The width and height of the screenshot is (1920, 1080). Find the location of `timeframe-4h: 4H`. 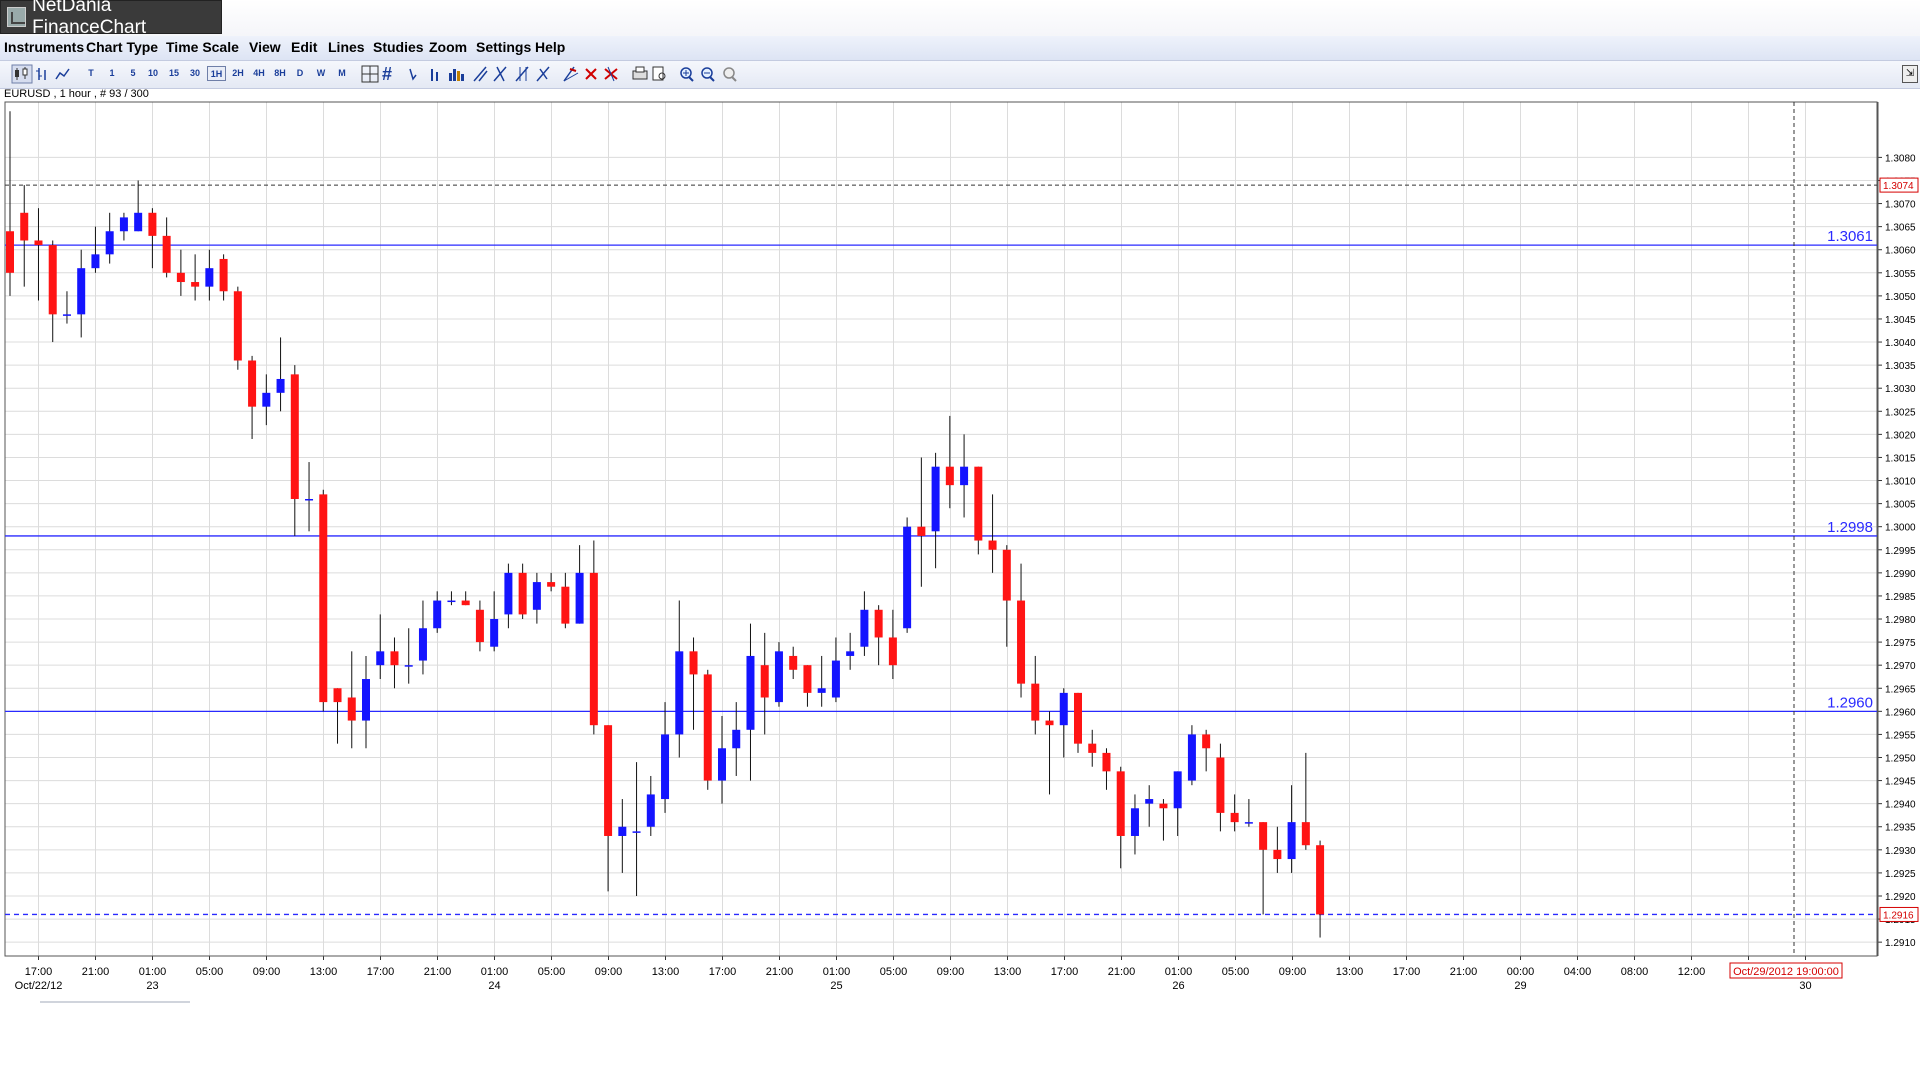

timeframe-4h: 4H is located at coordinates (259, 73).